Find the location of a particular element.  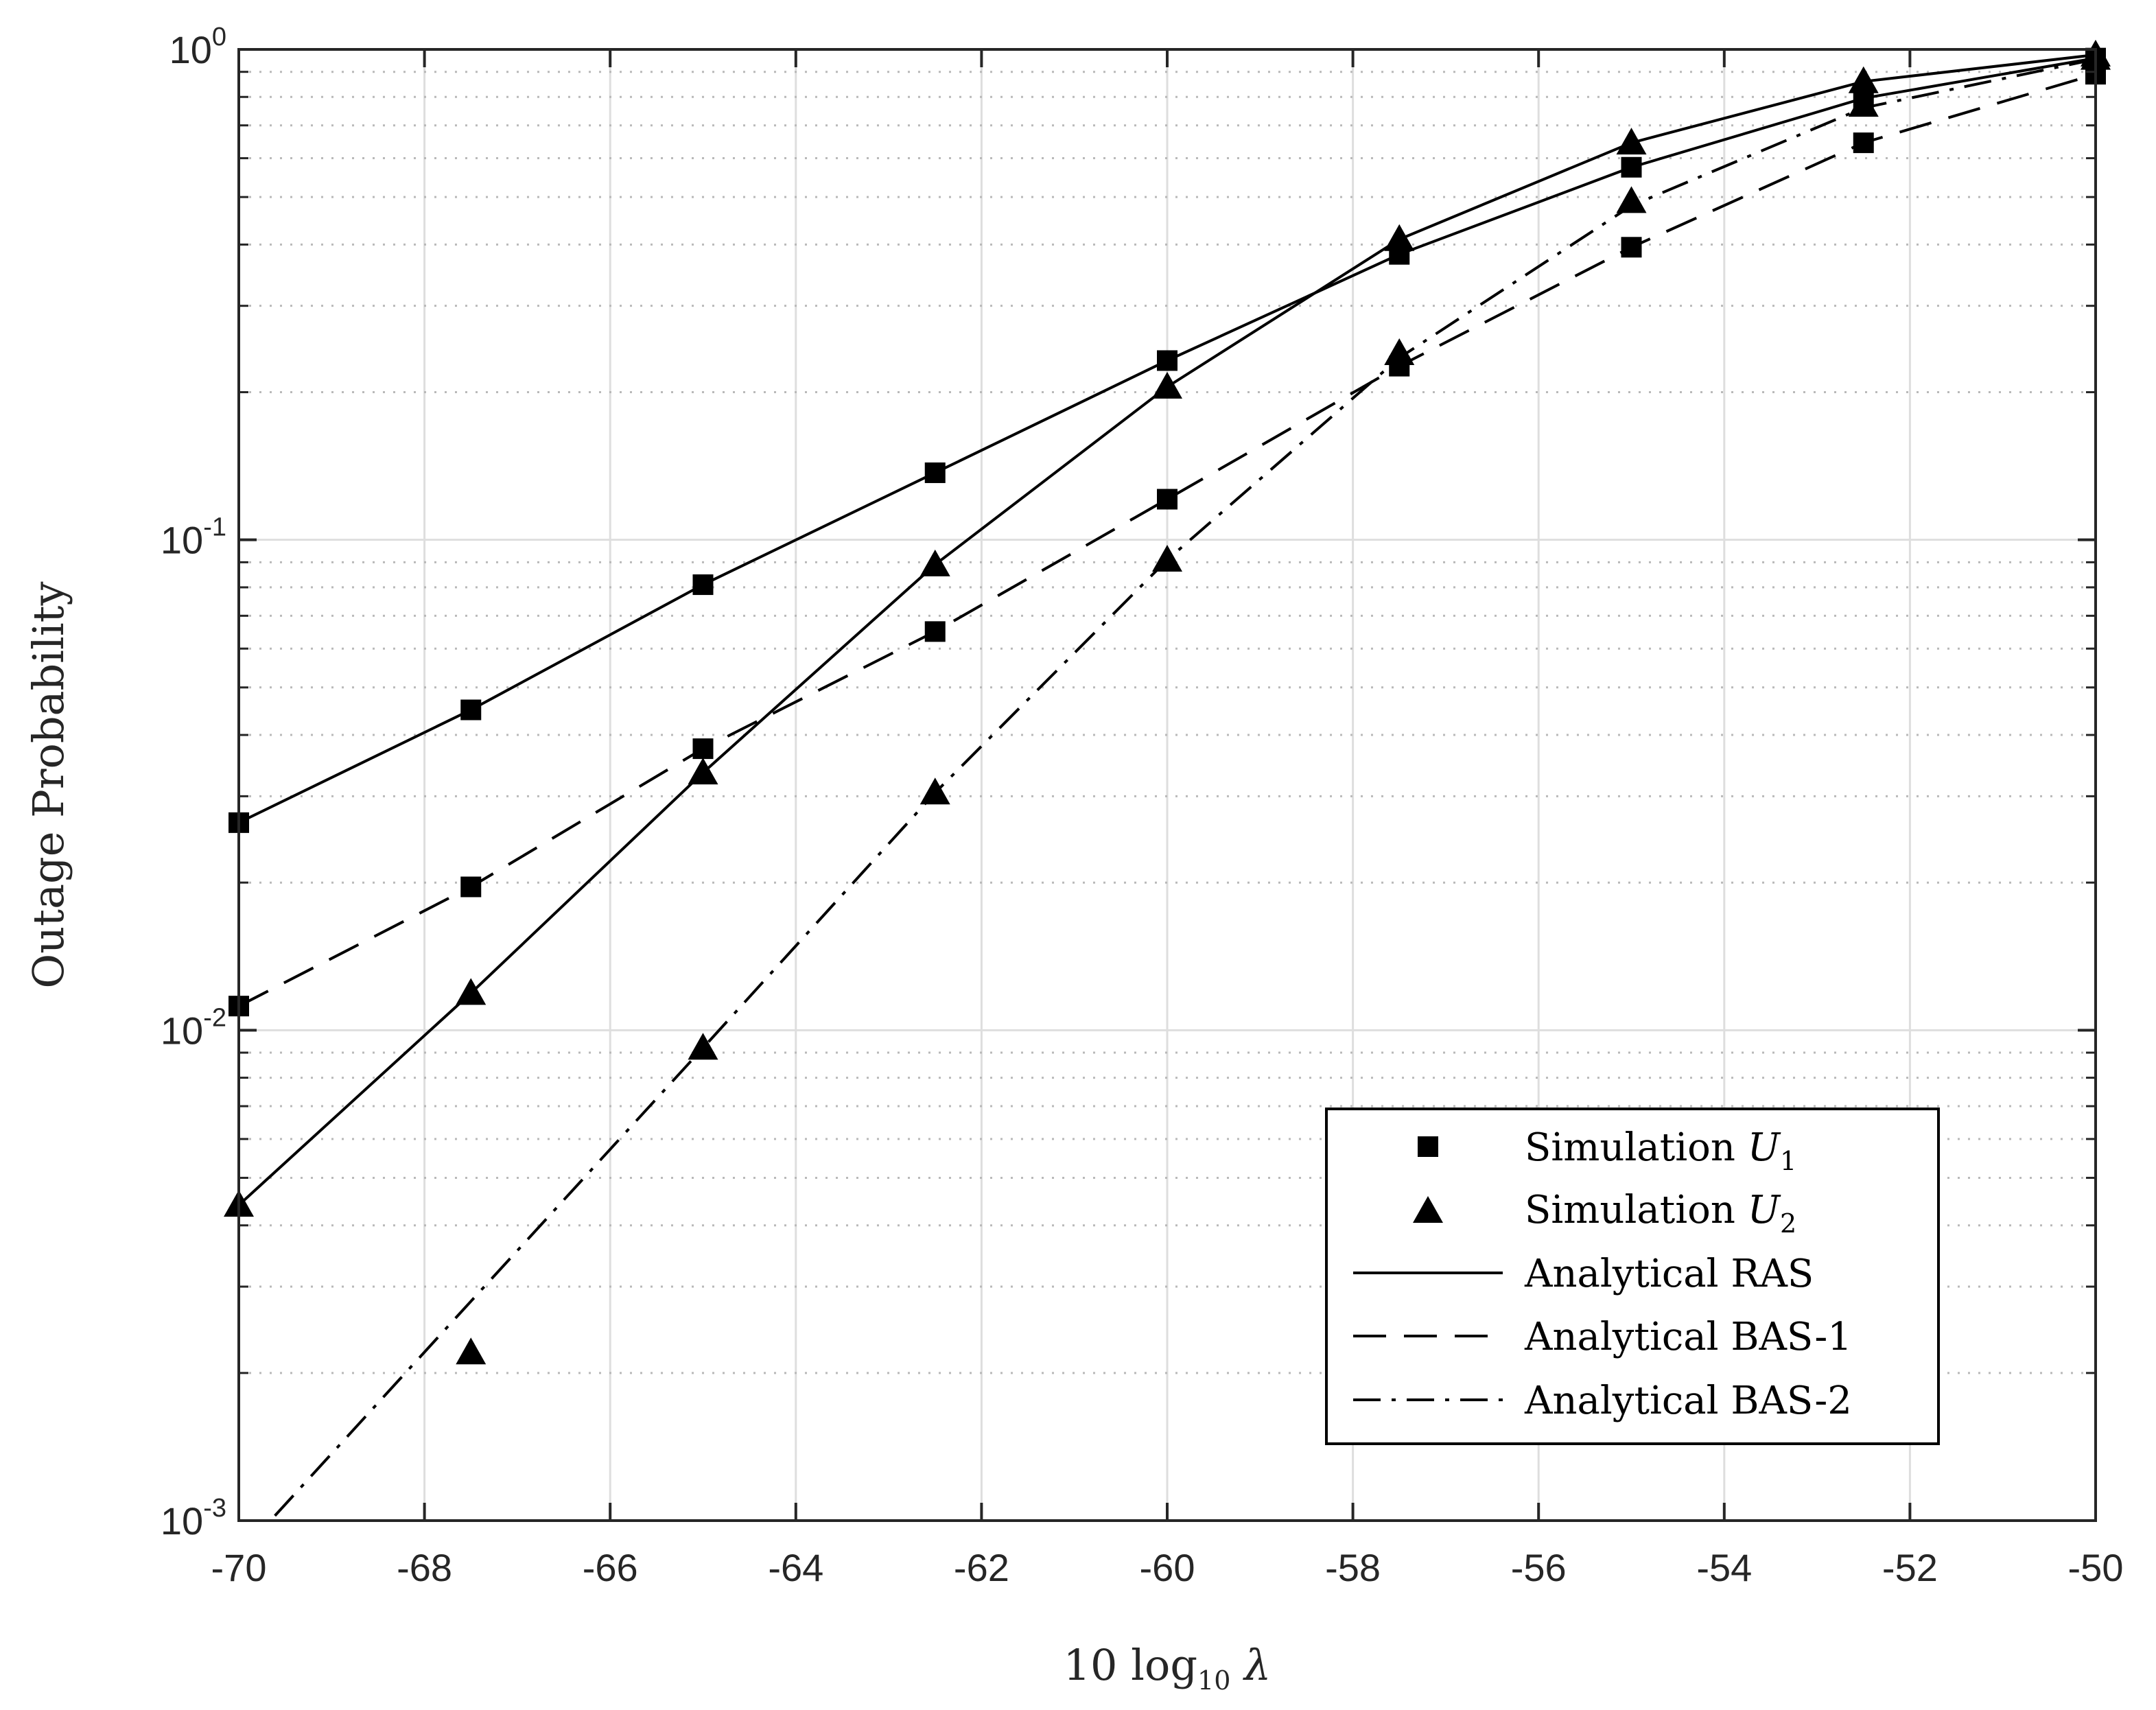

legend-label: Analytical BAS-2 is located at coordinates (1688, 1401).